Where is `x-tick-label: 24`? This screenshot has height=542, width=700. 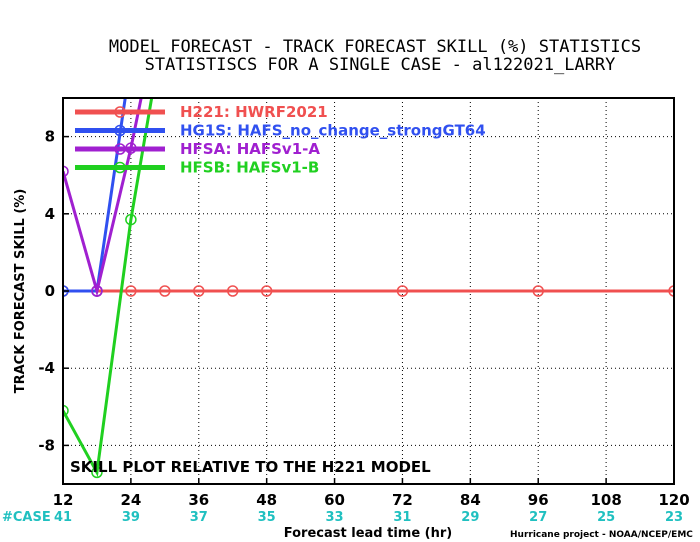
x-tick-label: 24 is located at coordinates (130, 500).